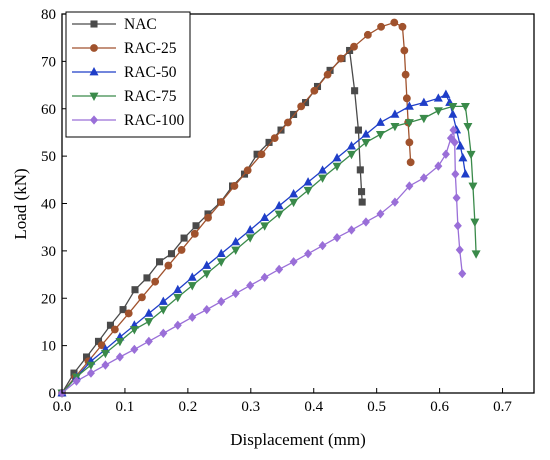 The image size is (550, 460). I want to click on legend-label: RAC-100, so click(154, 120).